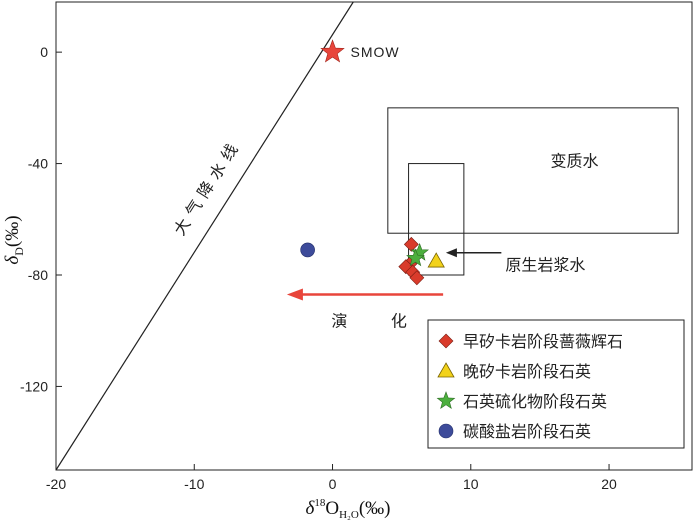  What do you see at coordinates (574, 160) in the screenshot?
I see `metamorphic-water-label: 变质水` at bounding box center [574, 160].